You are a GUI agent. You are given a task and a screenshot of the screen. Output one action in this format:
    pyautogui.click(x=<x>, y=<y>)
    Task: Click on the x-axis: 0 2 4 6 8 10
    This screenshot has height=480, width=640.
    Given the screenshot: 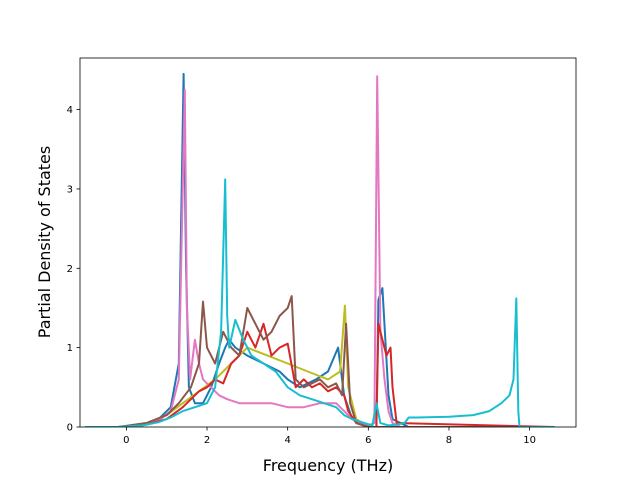 What is the action you would take?
    pyautogui.click(x=329, y=436)
    